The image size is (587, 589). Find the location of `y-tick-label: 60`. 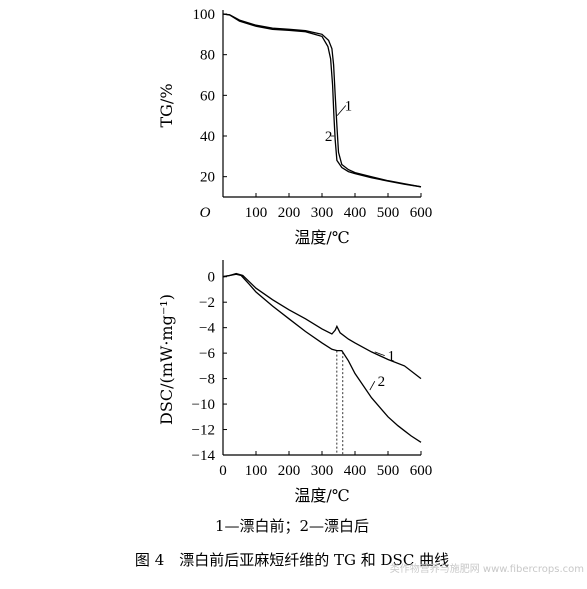

y-tick-label: 60 is located at coordinates (207, 96).